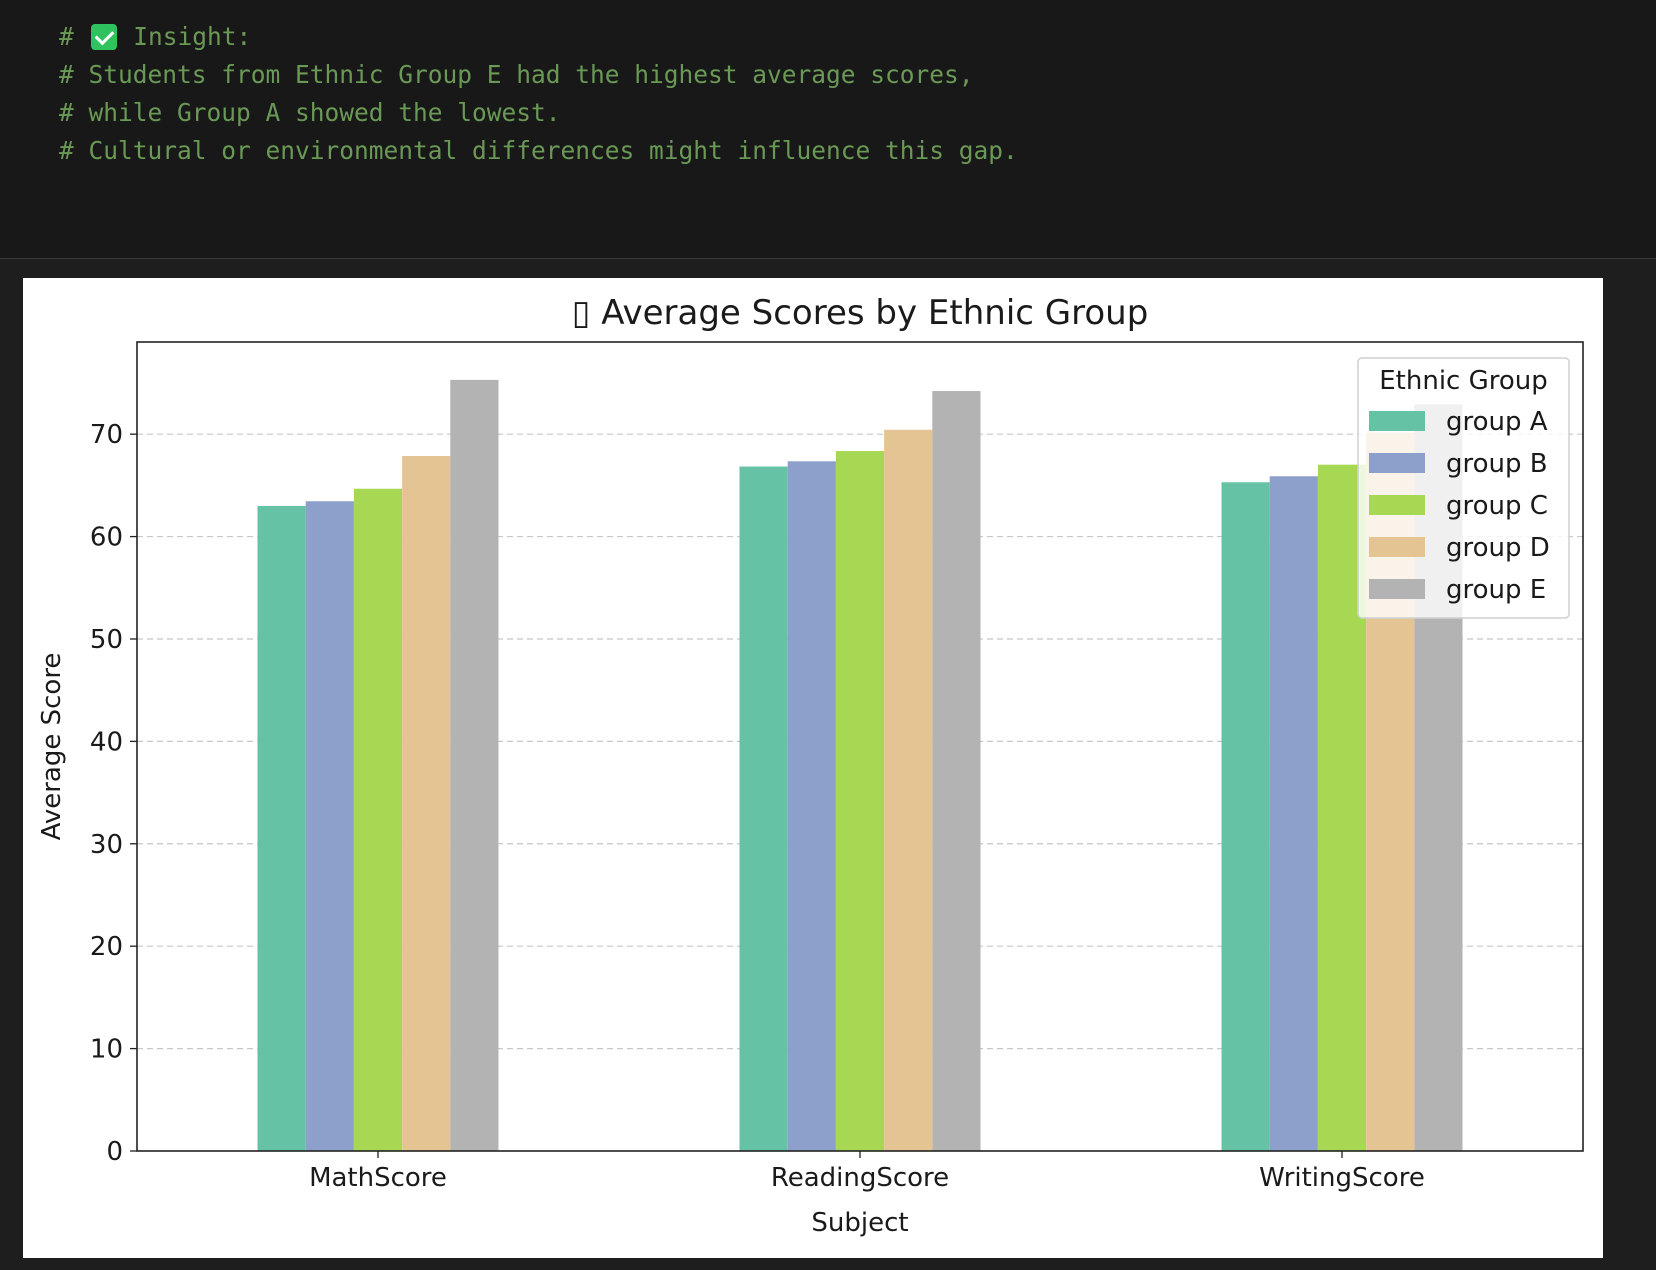 The width and height of the screenshot is (1656, 1270). Describe the element at coordinates (1496, 590) in the screenshot. I see `legend-entry: group E` at that location.